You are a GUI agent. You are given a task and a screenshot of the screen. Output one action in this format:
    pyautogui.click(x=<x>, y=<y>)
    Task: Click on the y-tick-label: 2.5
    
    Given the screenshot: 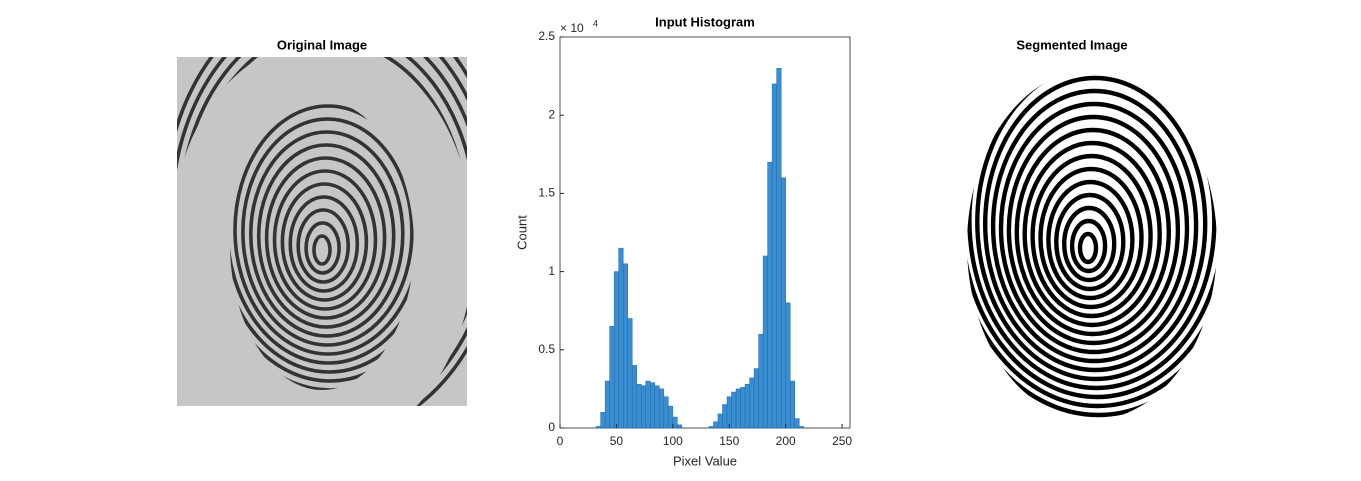 What is the action you would take?
    pyautogui.click(x=546, y=36)
    